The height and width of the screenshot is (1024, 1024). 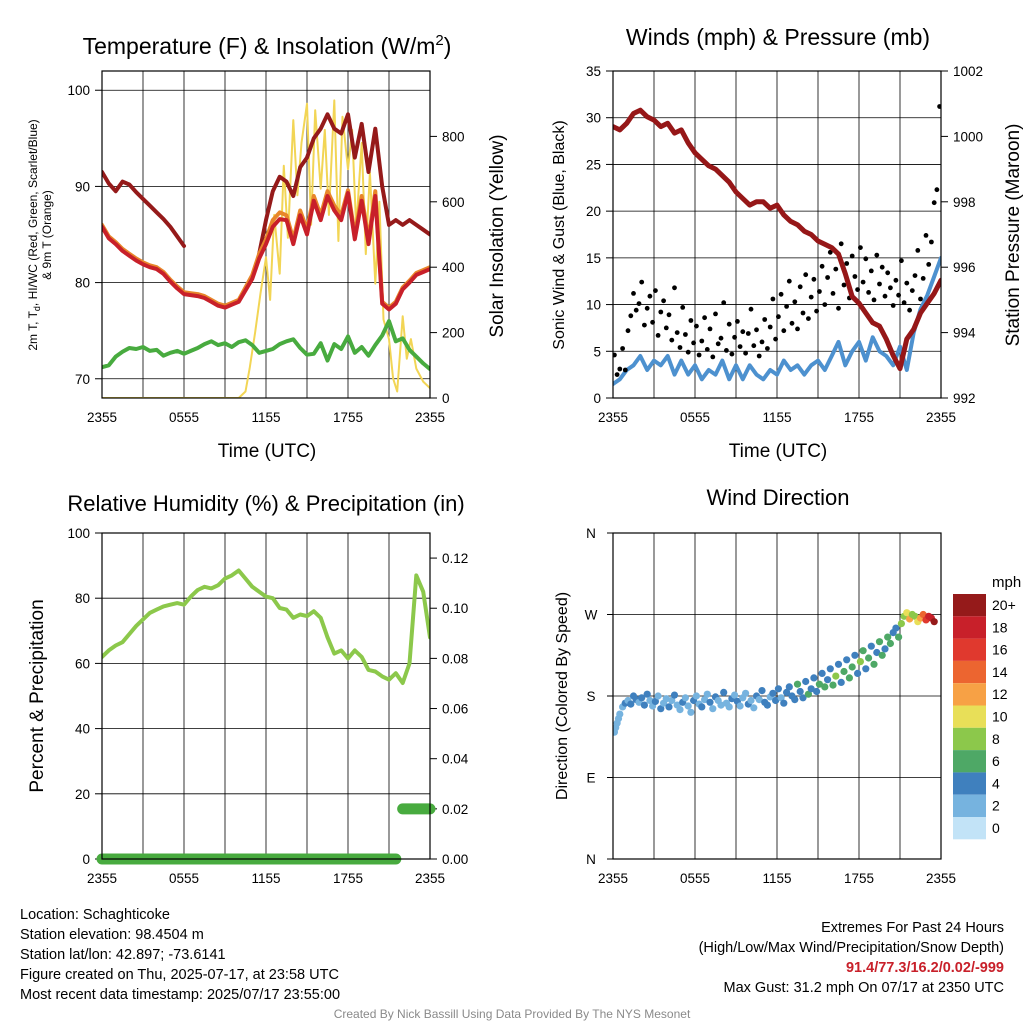 I want to click on rh-y2tick-label: 0.10, so click(x=455, y=608).